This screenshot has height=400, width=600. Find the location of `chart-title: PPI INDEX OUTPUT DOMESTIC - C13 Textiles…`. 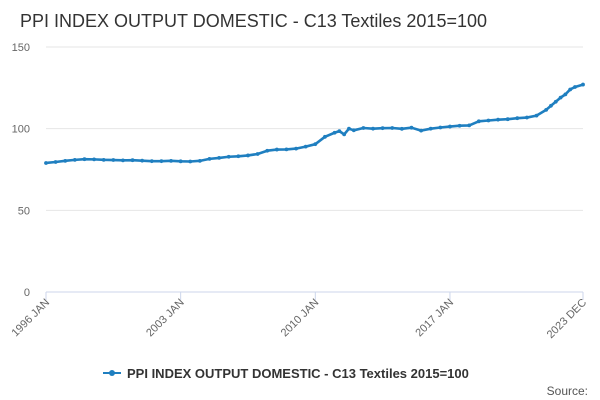

chart-title: PPI INDEX OUTPUT DOMESTIC - C13 Textiles… is located at coordinates (253, 21).